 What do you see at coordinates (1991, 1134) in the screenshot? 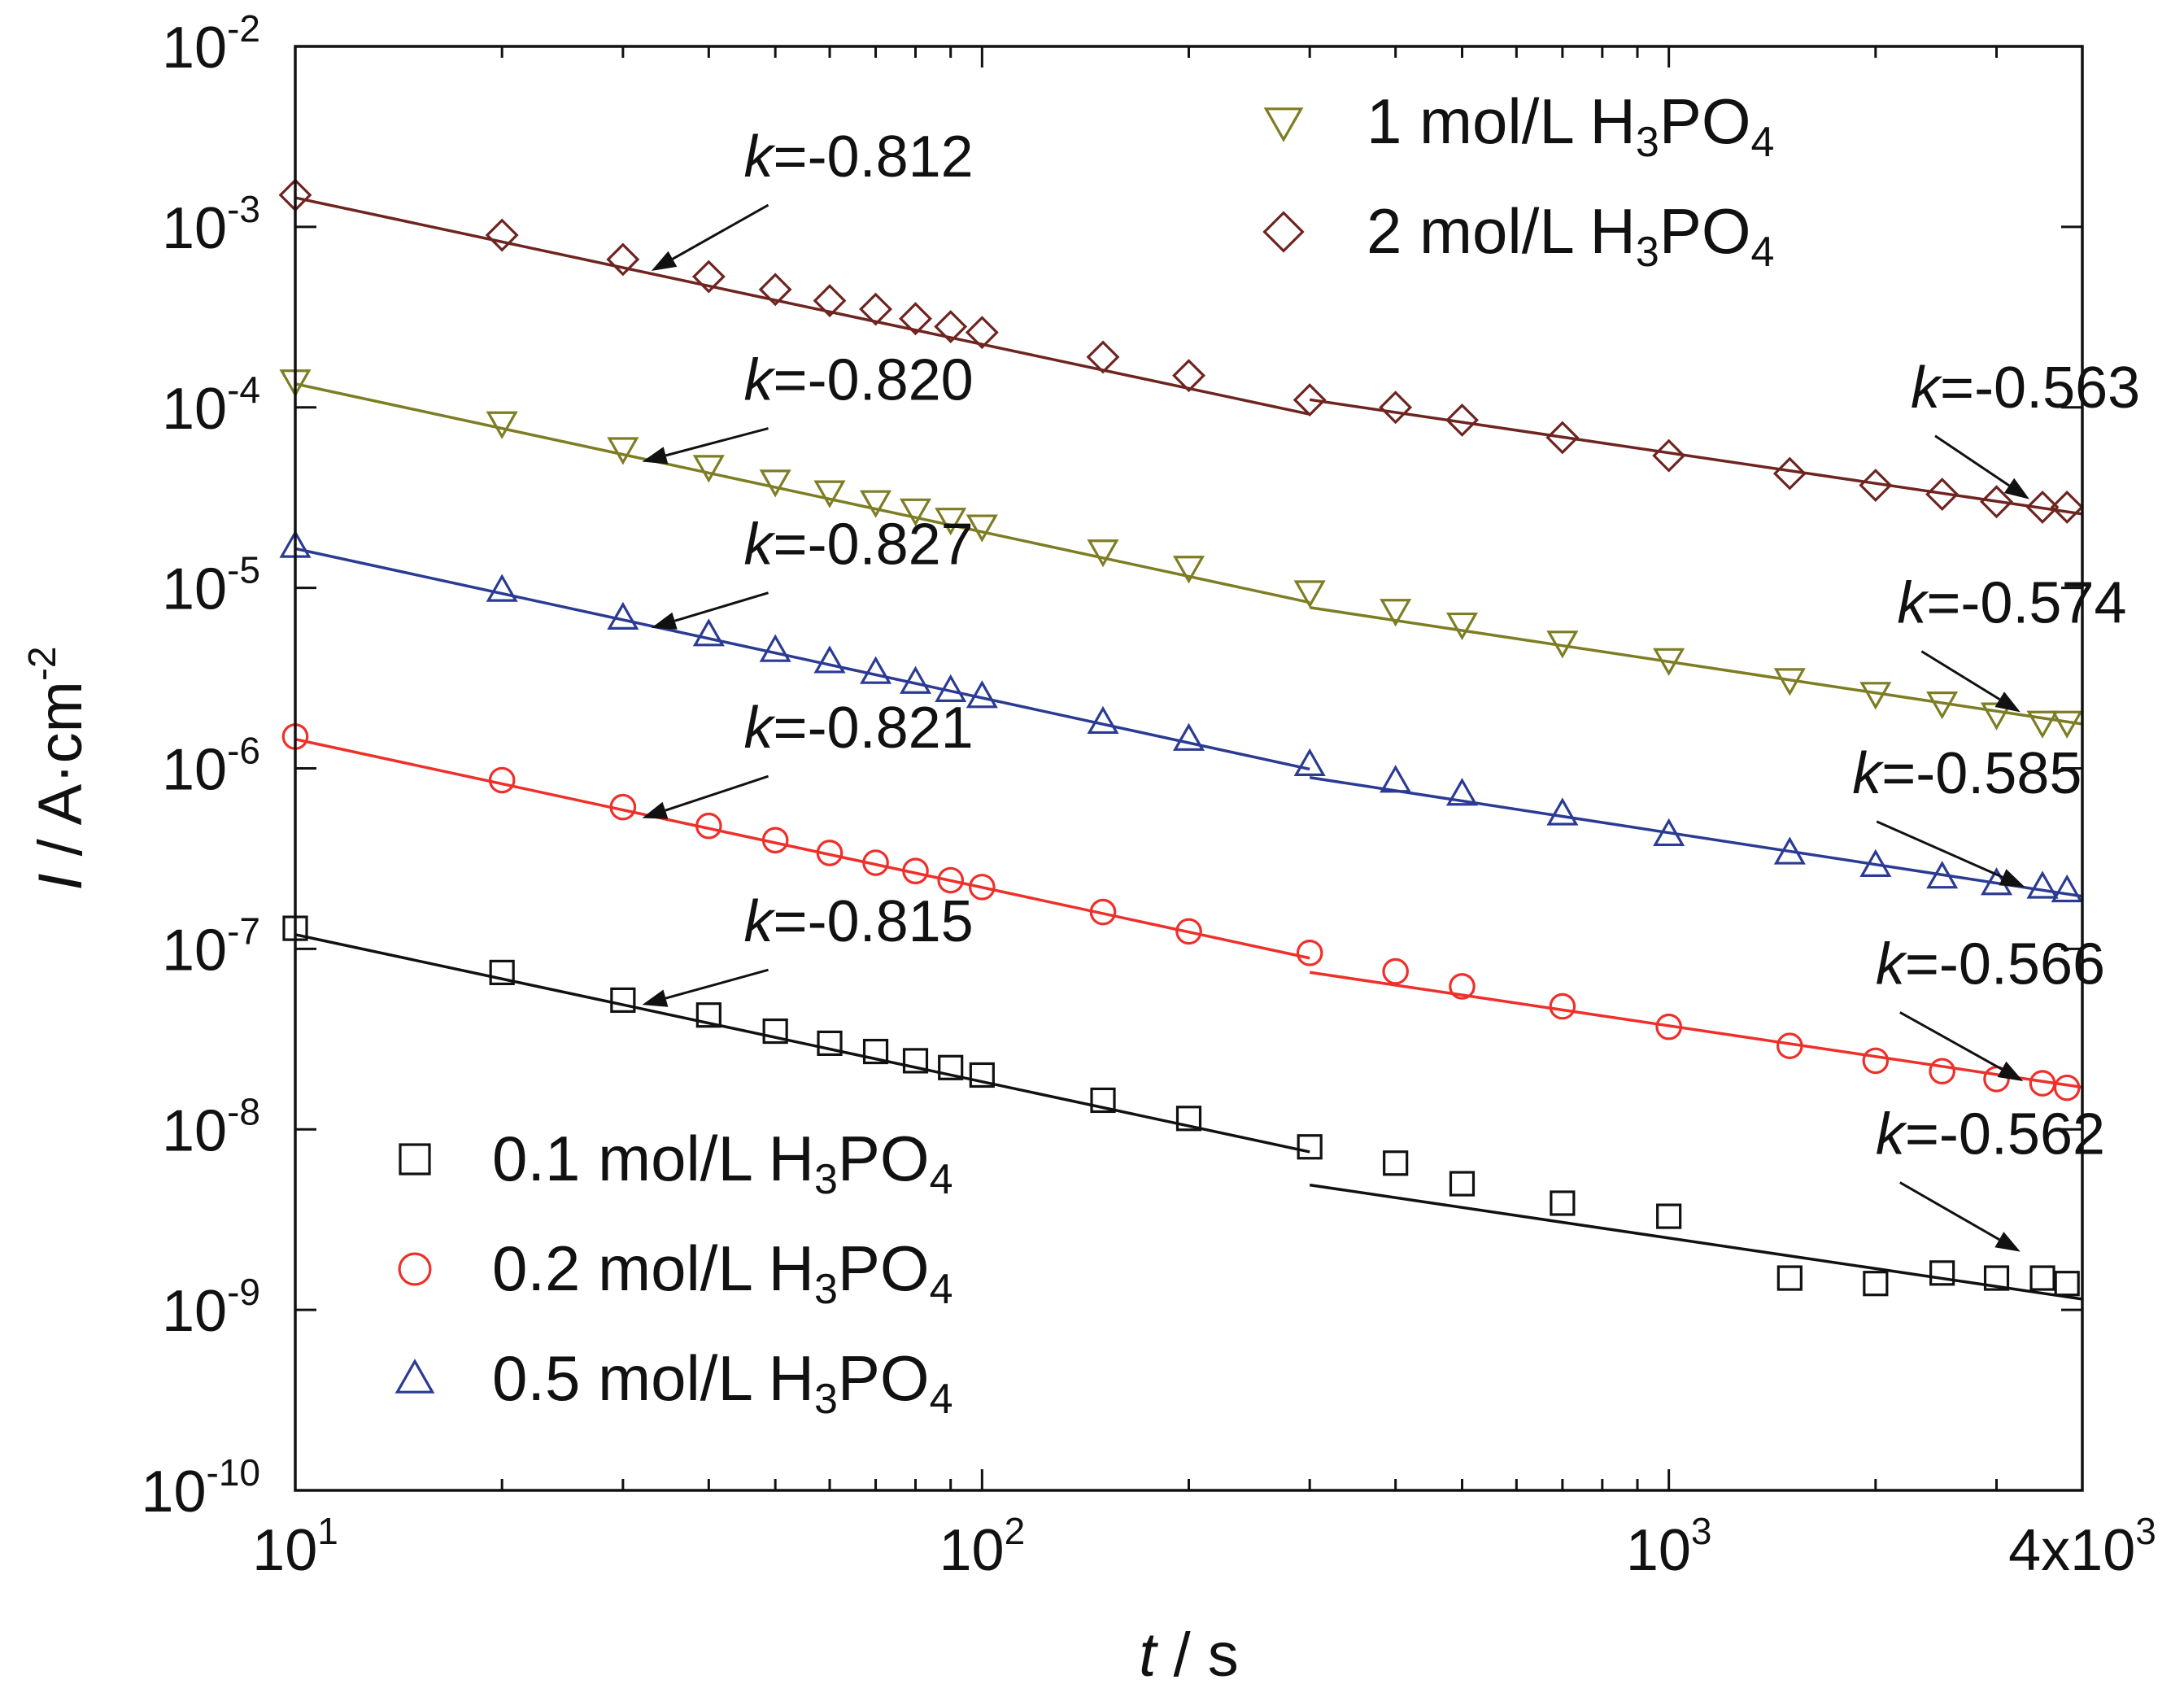
I see `annotation-label: k=-0.562` at bounding box center [1991, 1134].